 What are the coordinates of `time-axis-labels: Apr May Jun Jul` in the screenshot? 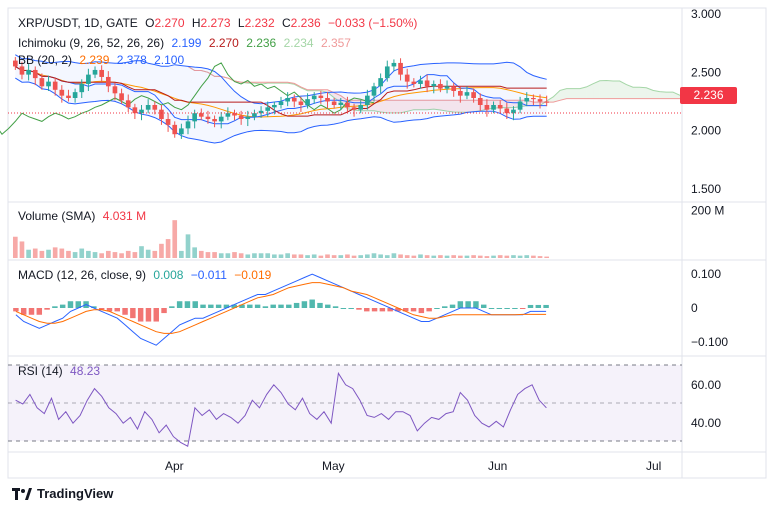 It's located at (413, 466).